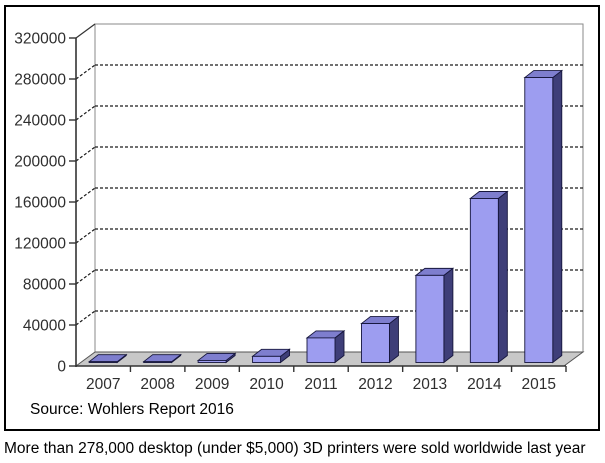  I want to click on x-label-2007: 2007, so click(103, 384).